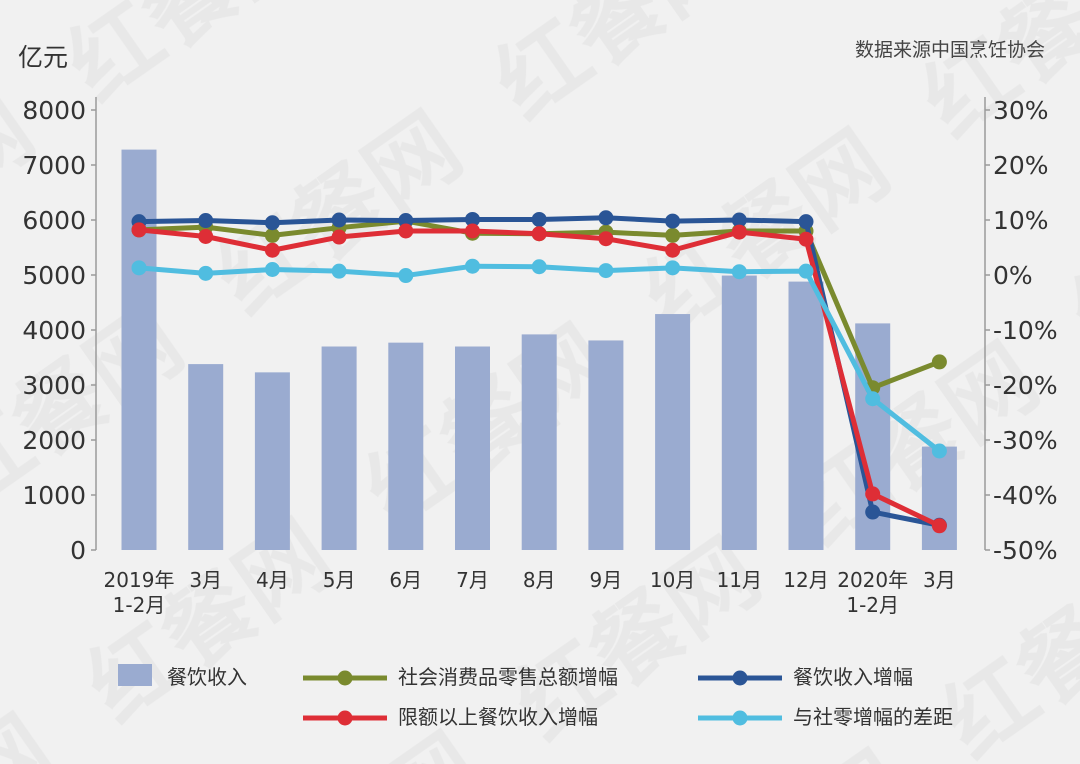  I want to click on legend-label-catering-growth: 餐饮收入增幅, so click(853, 677).